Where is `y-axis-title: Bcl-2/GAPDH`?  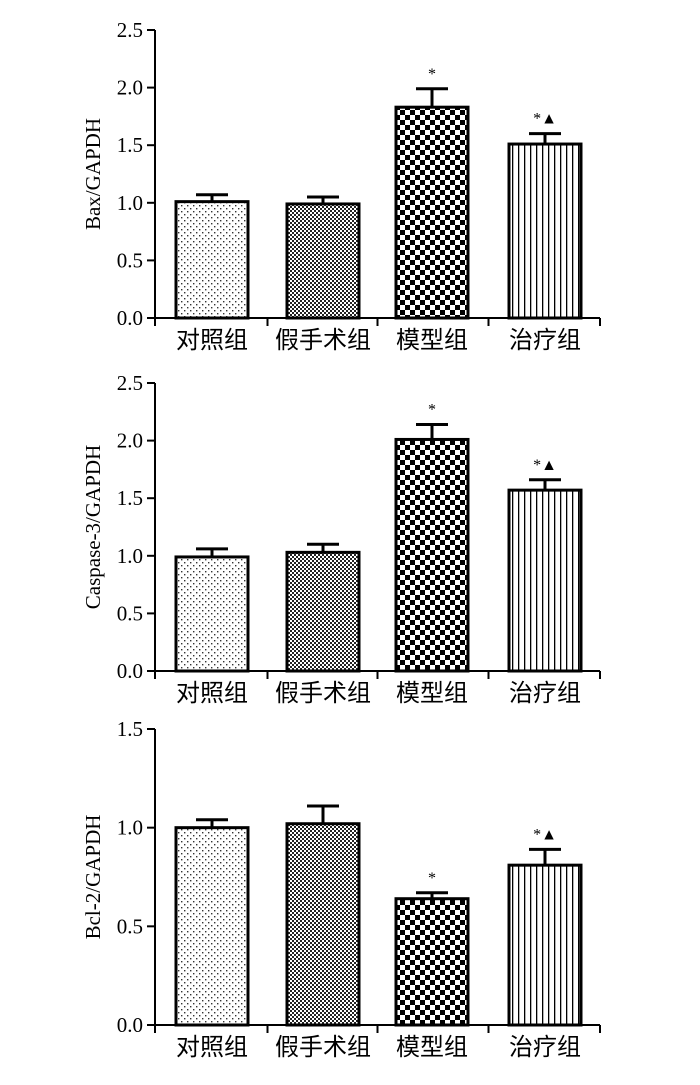 y-axis-title: Bcl-2/GAPDH is located at coordinates (93, 877).